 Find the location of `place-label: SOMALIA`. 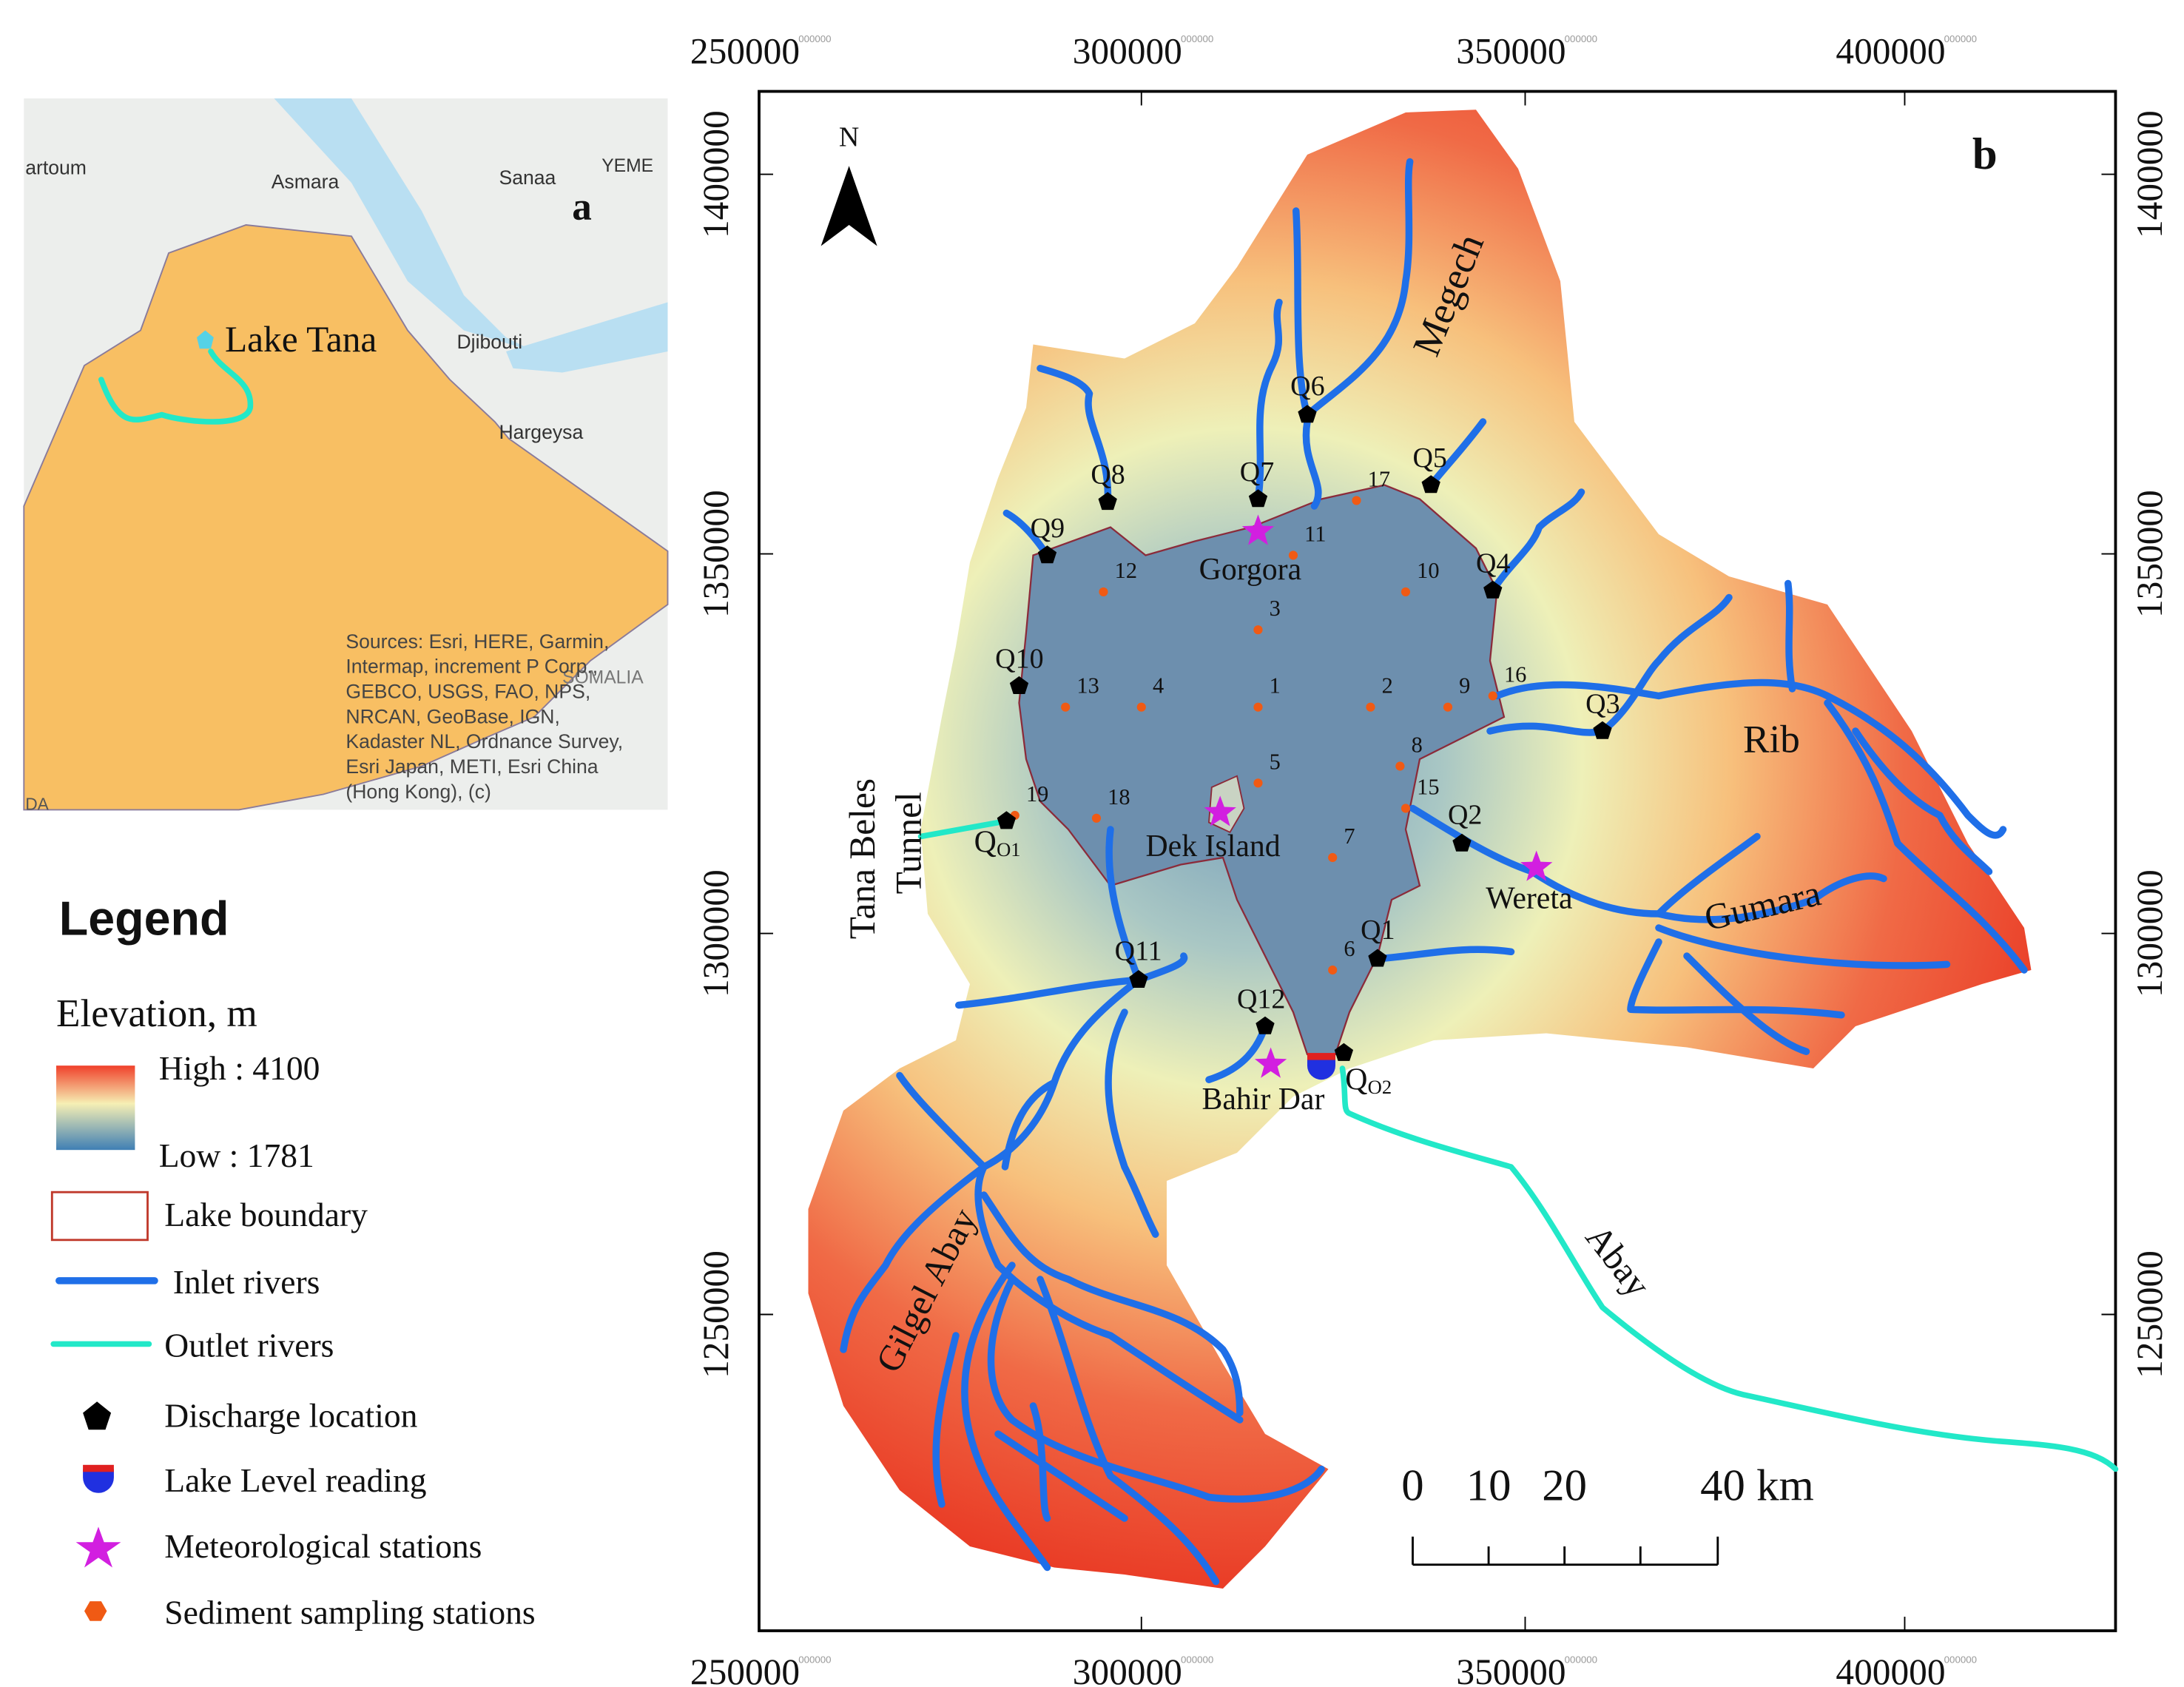

place-label: SOMALIA is located at coordinates (603, 677).